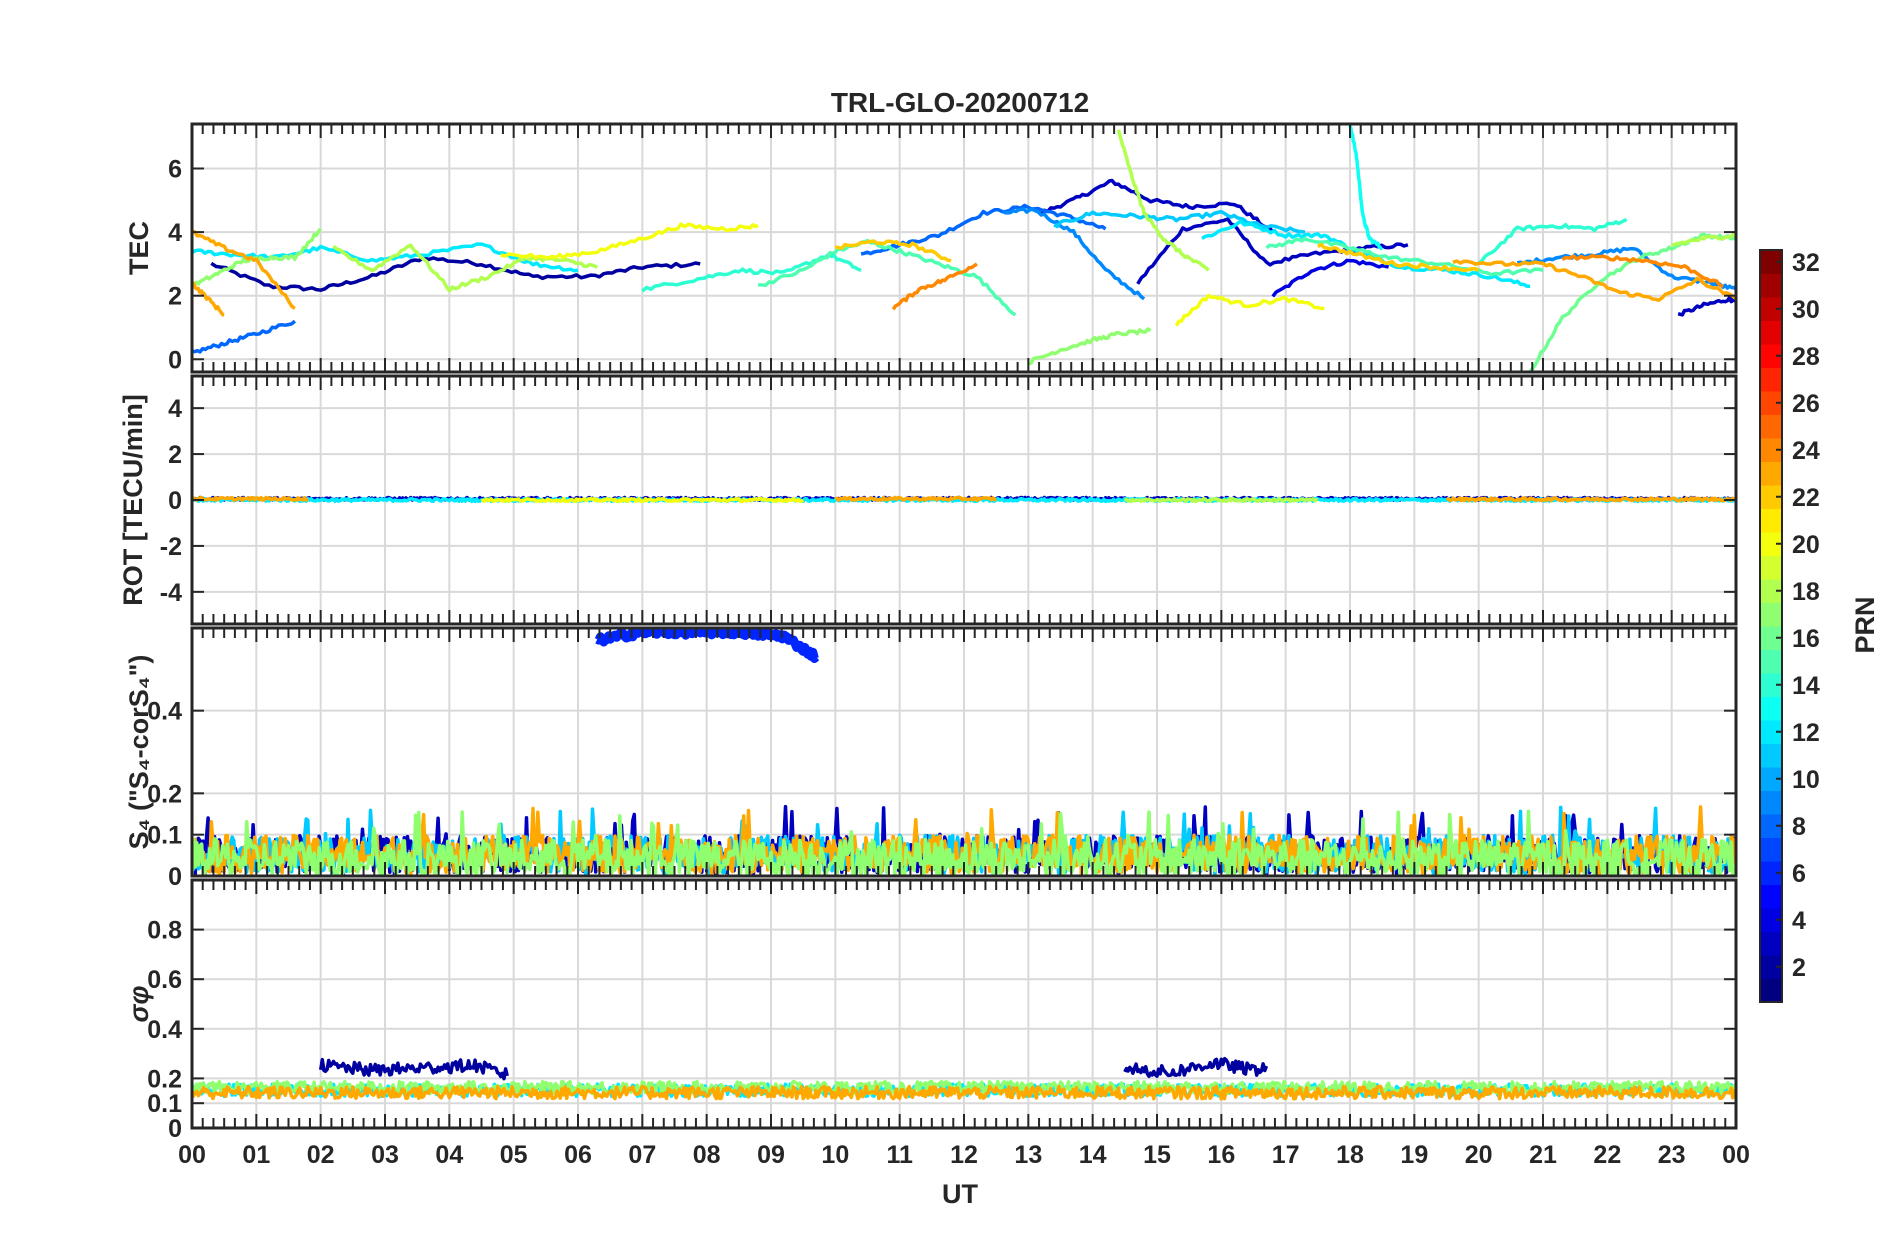 The height and width of the screenshot is (1236, 1902). What do you see at coordinates (1806, 780) in the screenshot?
I see `colorbar-tick-label: 10` at bounding box center [1806, 780].